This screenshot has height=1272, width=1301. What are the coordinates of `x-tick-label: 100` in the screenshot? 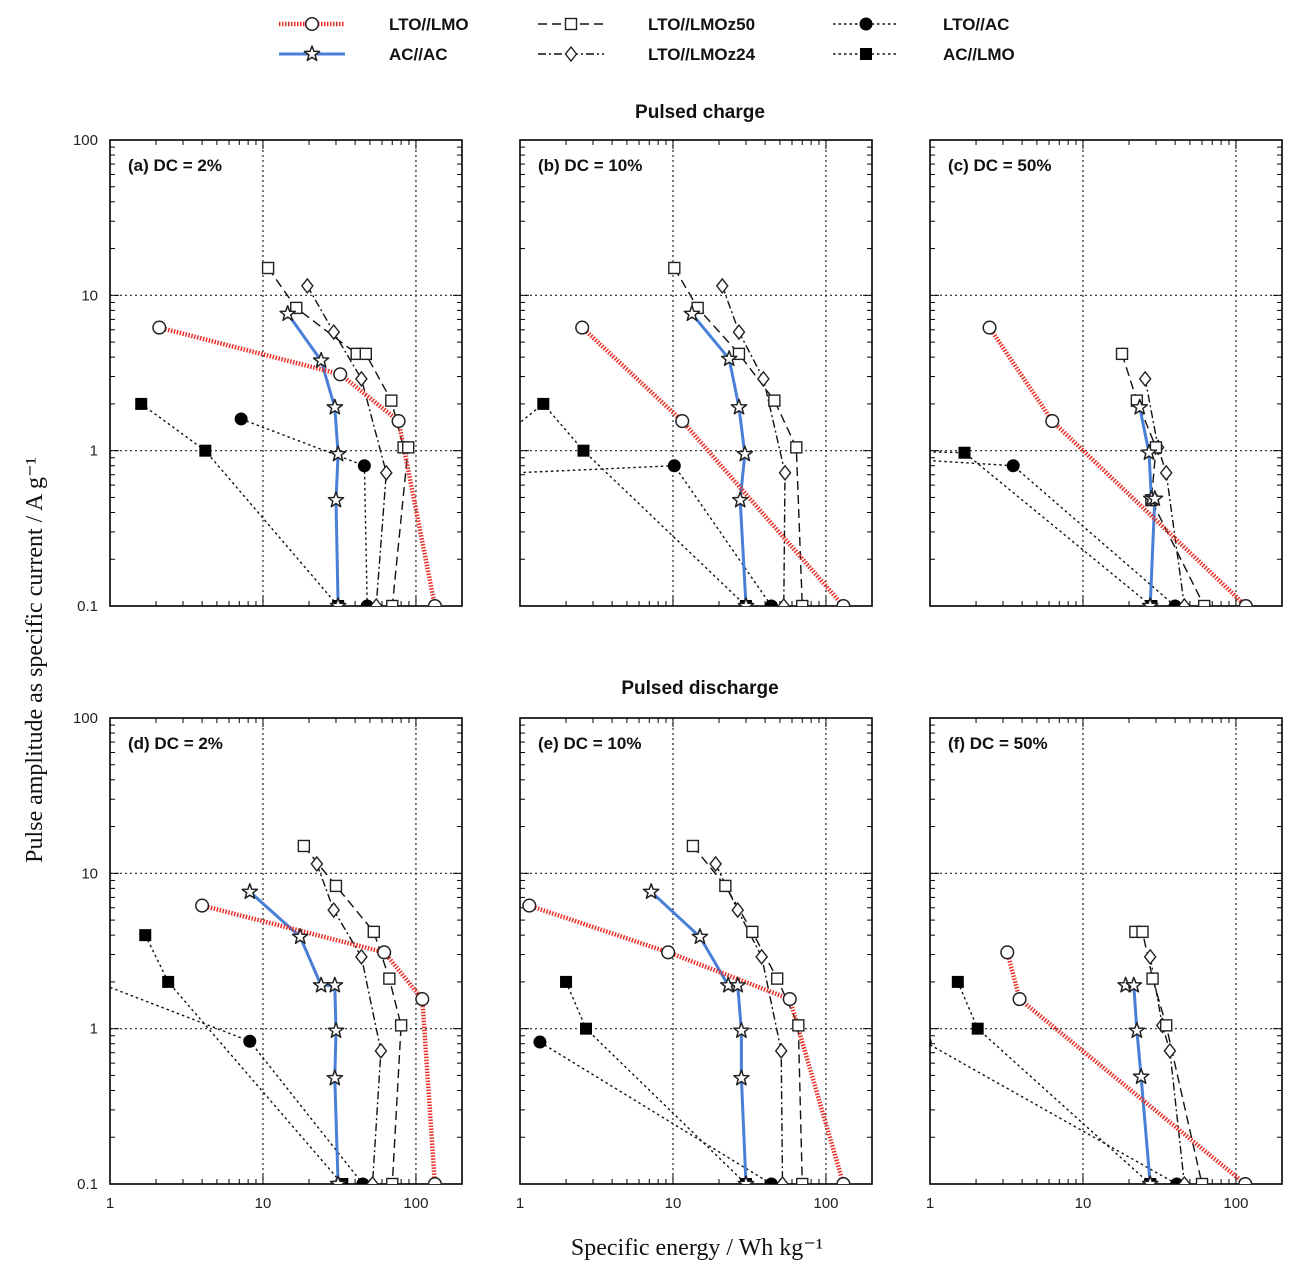 It's located at (1235, 1203).